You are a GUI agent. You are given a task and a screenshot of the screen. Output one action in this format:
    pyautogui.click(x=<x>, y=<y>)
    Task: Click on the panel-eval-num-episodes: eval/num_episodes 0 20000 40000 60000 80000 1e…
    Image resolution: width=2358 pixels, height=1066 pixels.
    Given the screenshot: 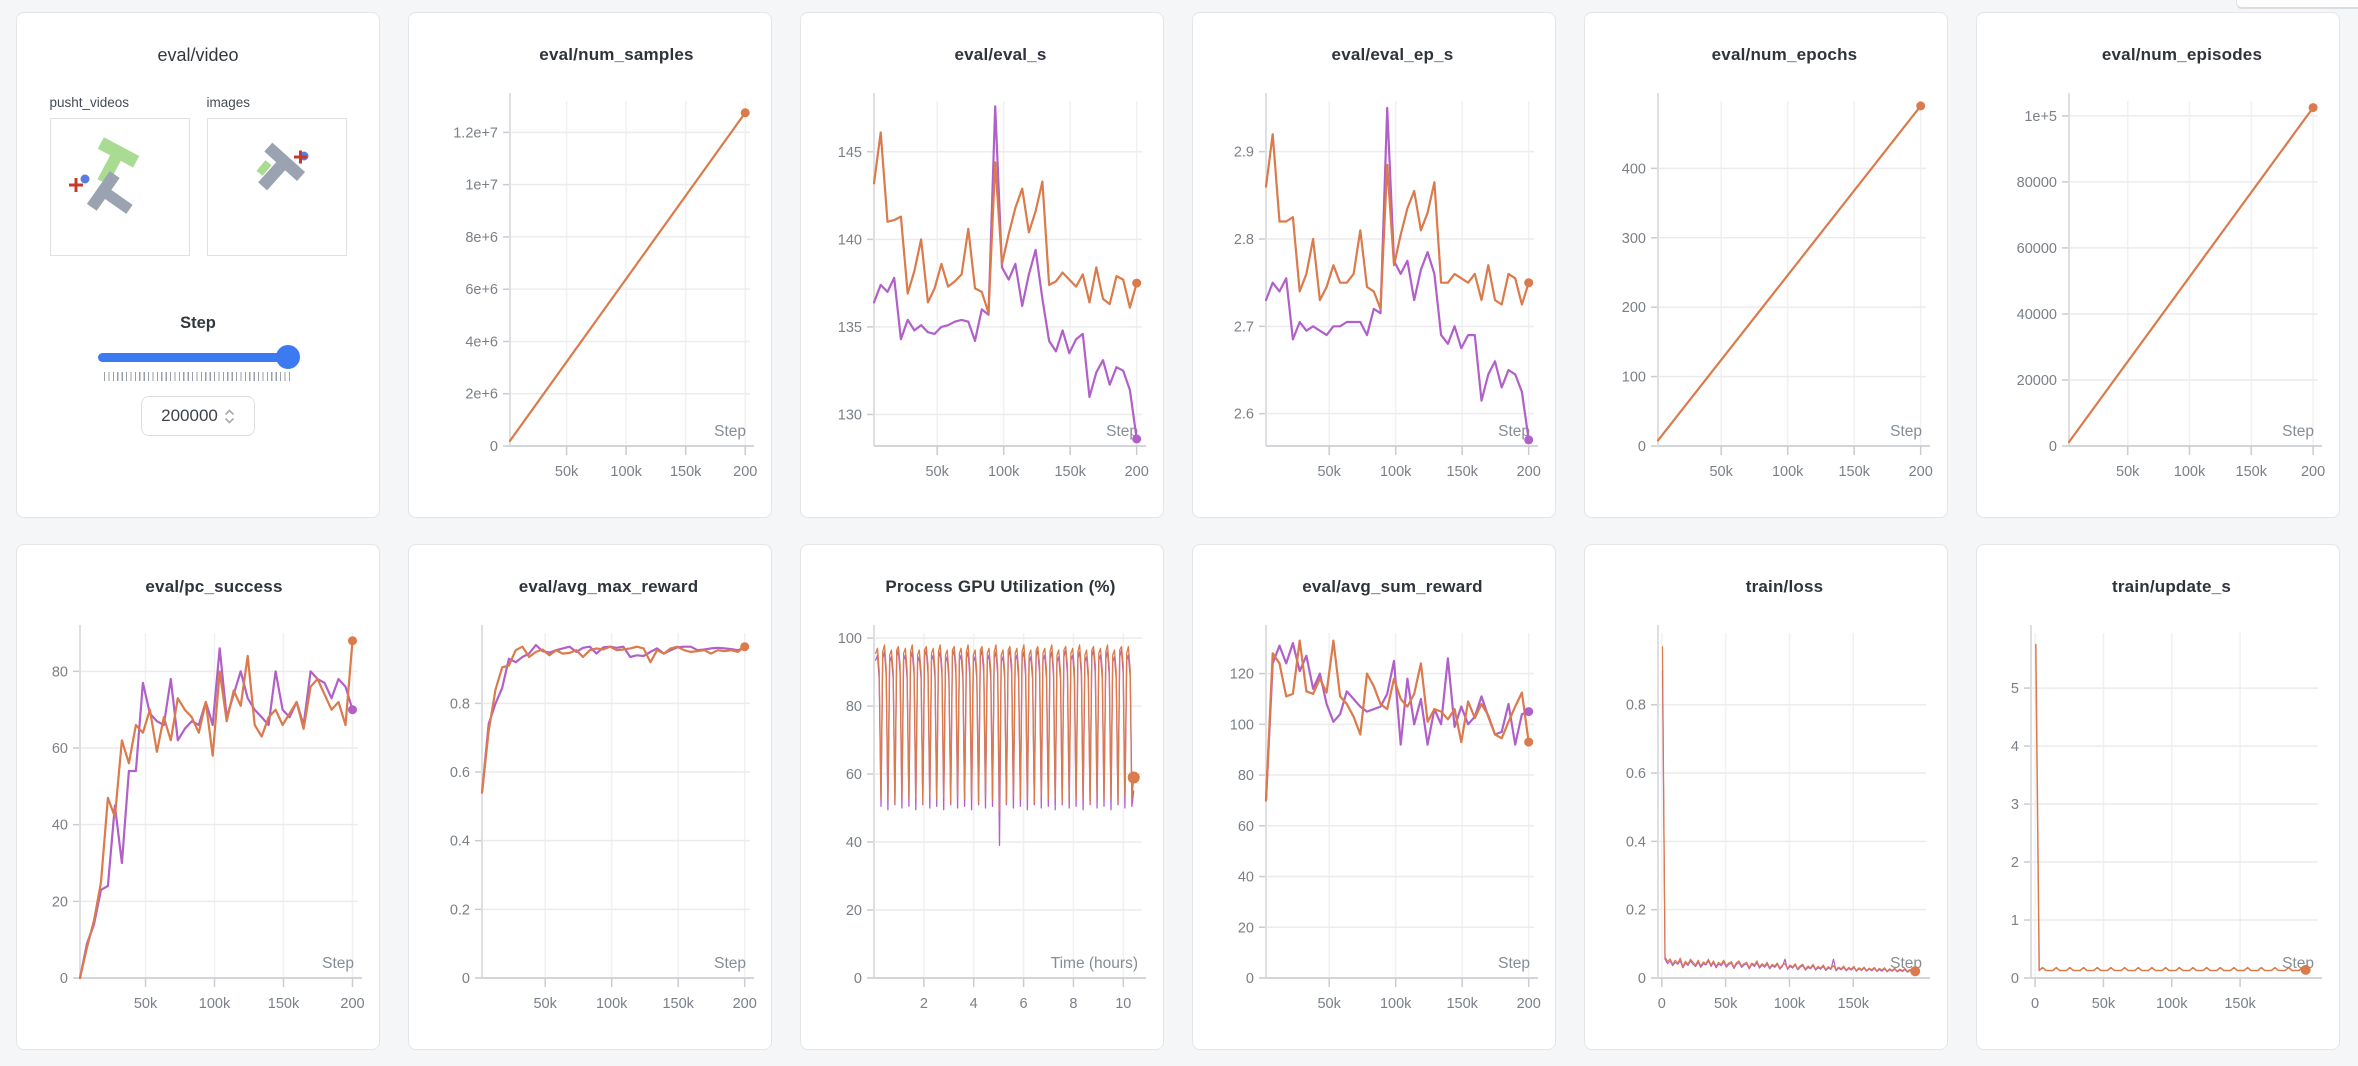 What is the action you would take?
    pyautogui.click(x=2158, y=265)
    